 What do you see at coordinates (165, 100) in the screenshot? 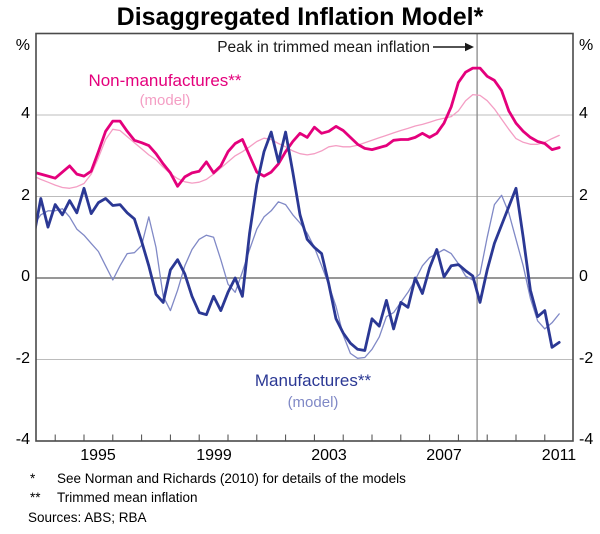
I see `legend-non-manufactures-model: (model)` at bounding box center [165, 100].